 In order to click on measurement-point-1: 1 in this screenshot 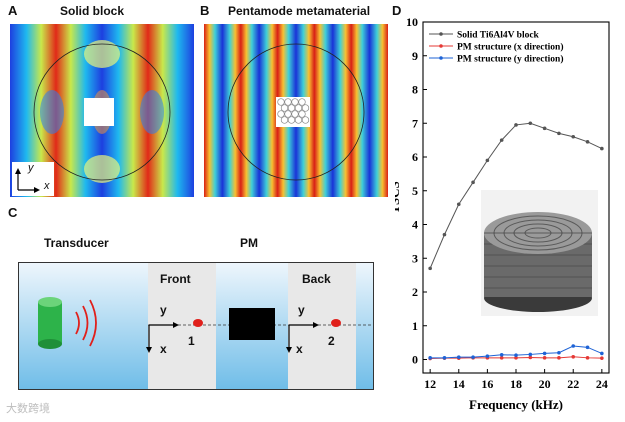, I will do `click(191, 341)`.